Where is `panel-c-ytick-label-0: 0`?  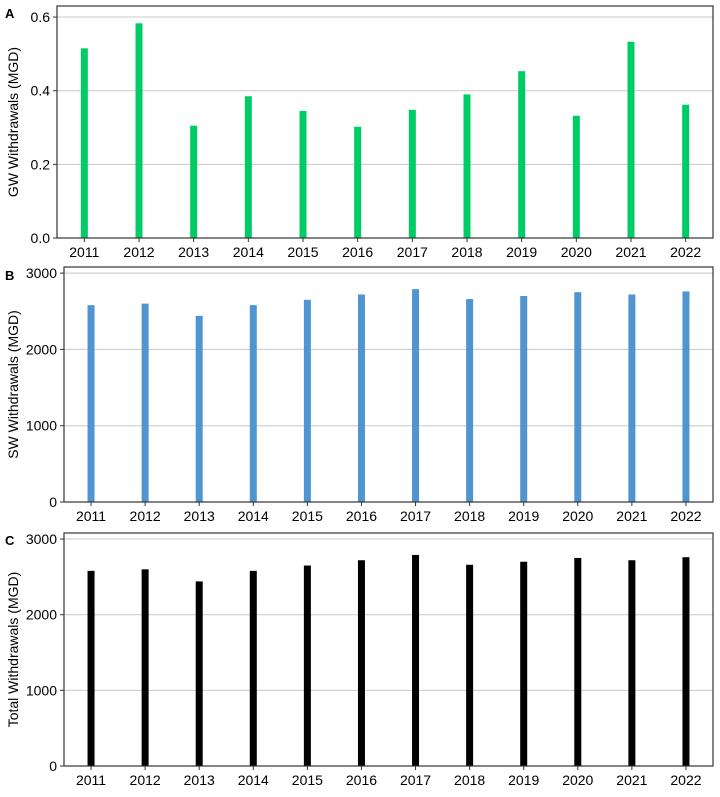 panel-c-ytick-label-0: 0 is located at coordinates (53, 766).